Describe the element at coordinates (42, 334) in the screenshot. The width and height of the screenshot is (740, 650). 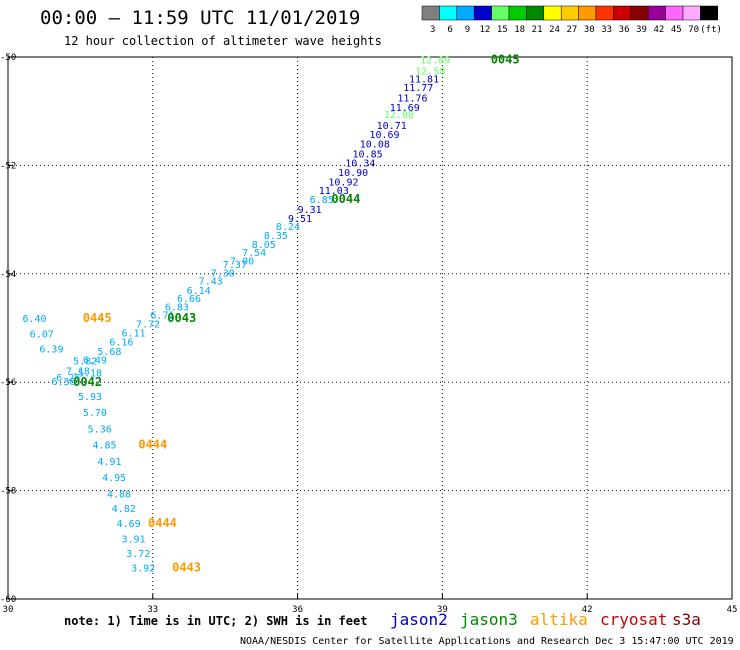
I see `wave-height-point: 6.07` at that location.